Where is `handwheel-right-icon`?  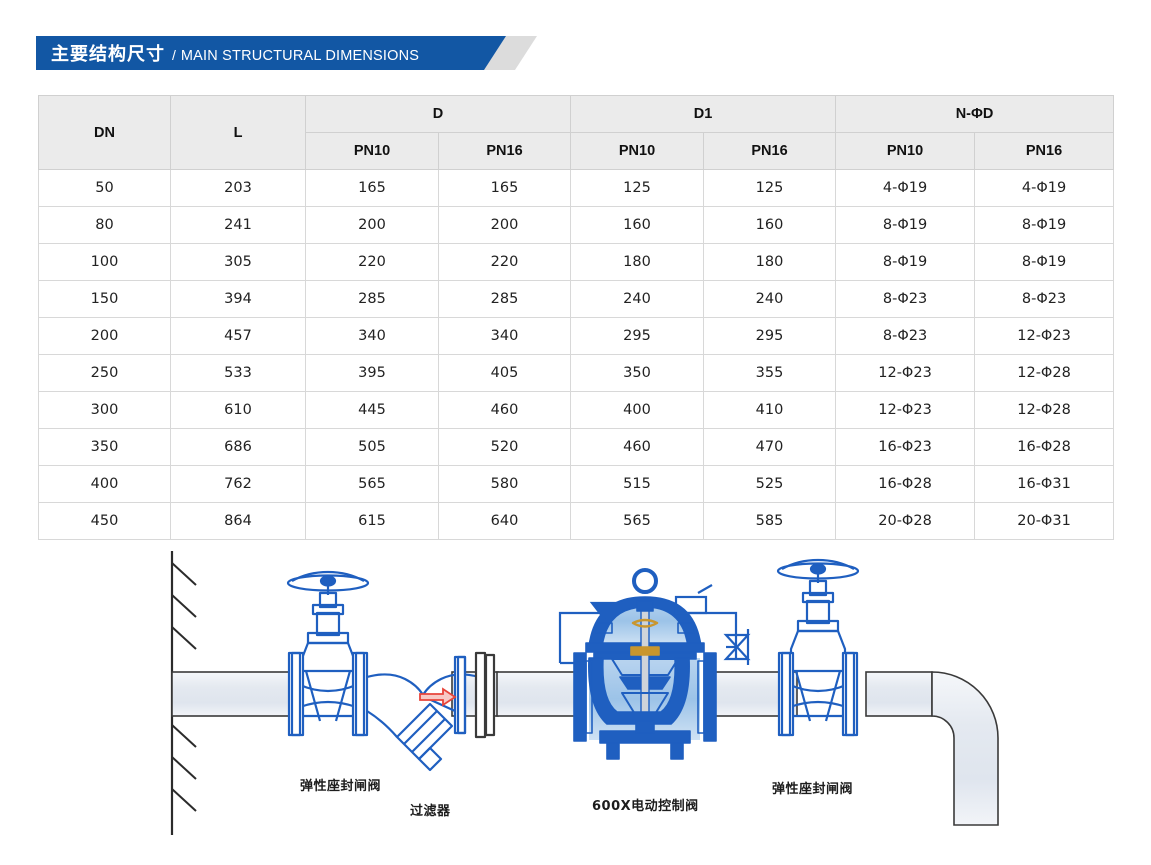
handwheel-right-icon is located at coordinates (818, 570).